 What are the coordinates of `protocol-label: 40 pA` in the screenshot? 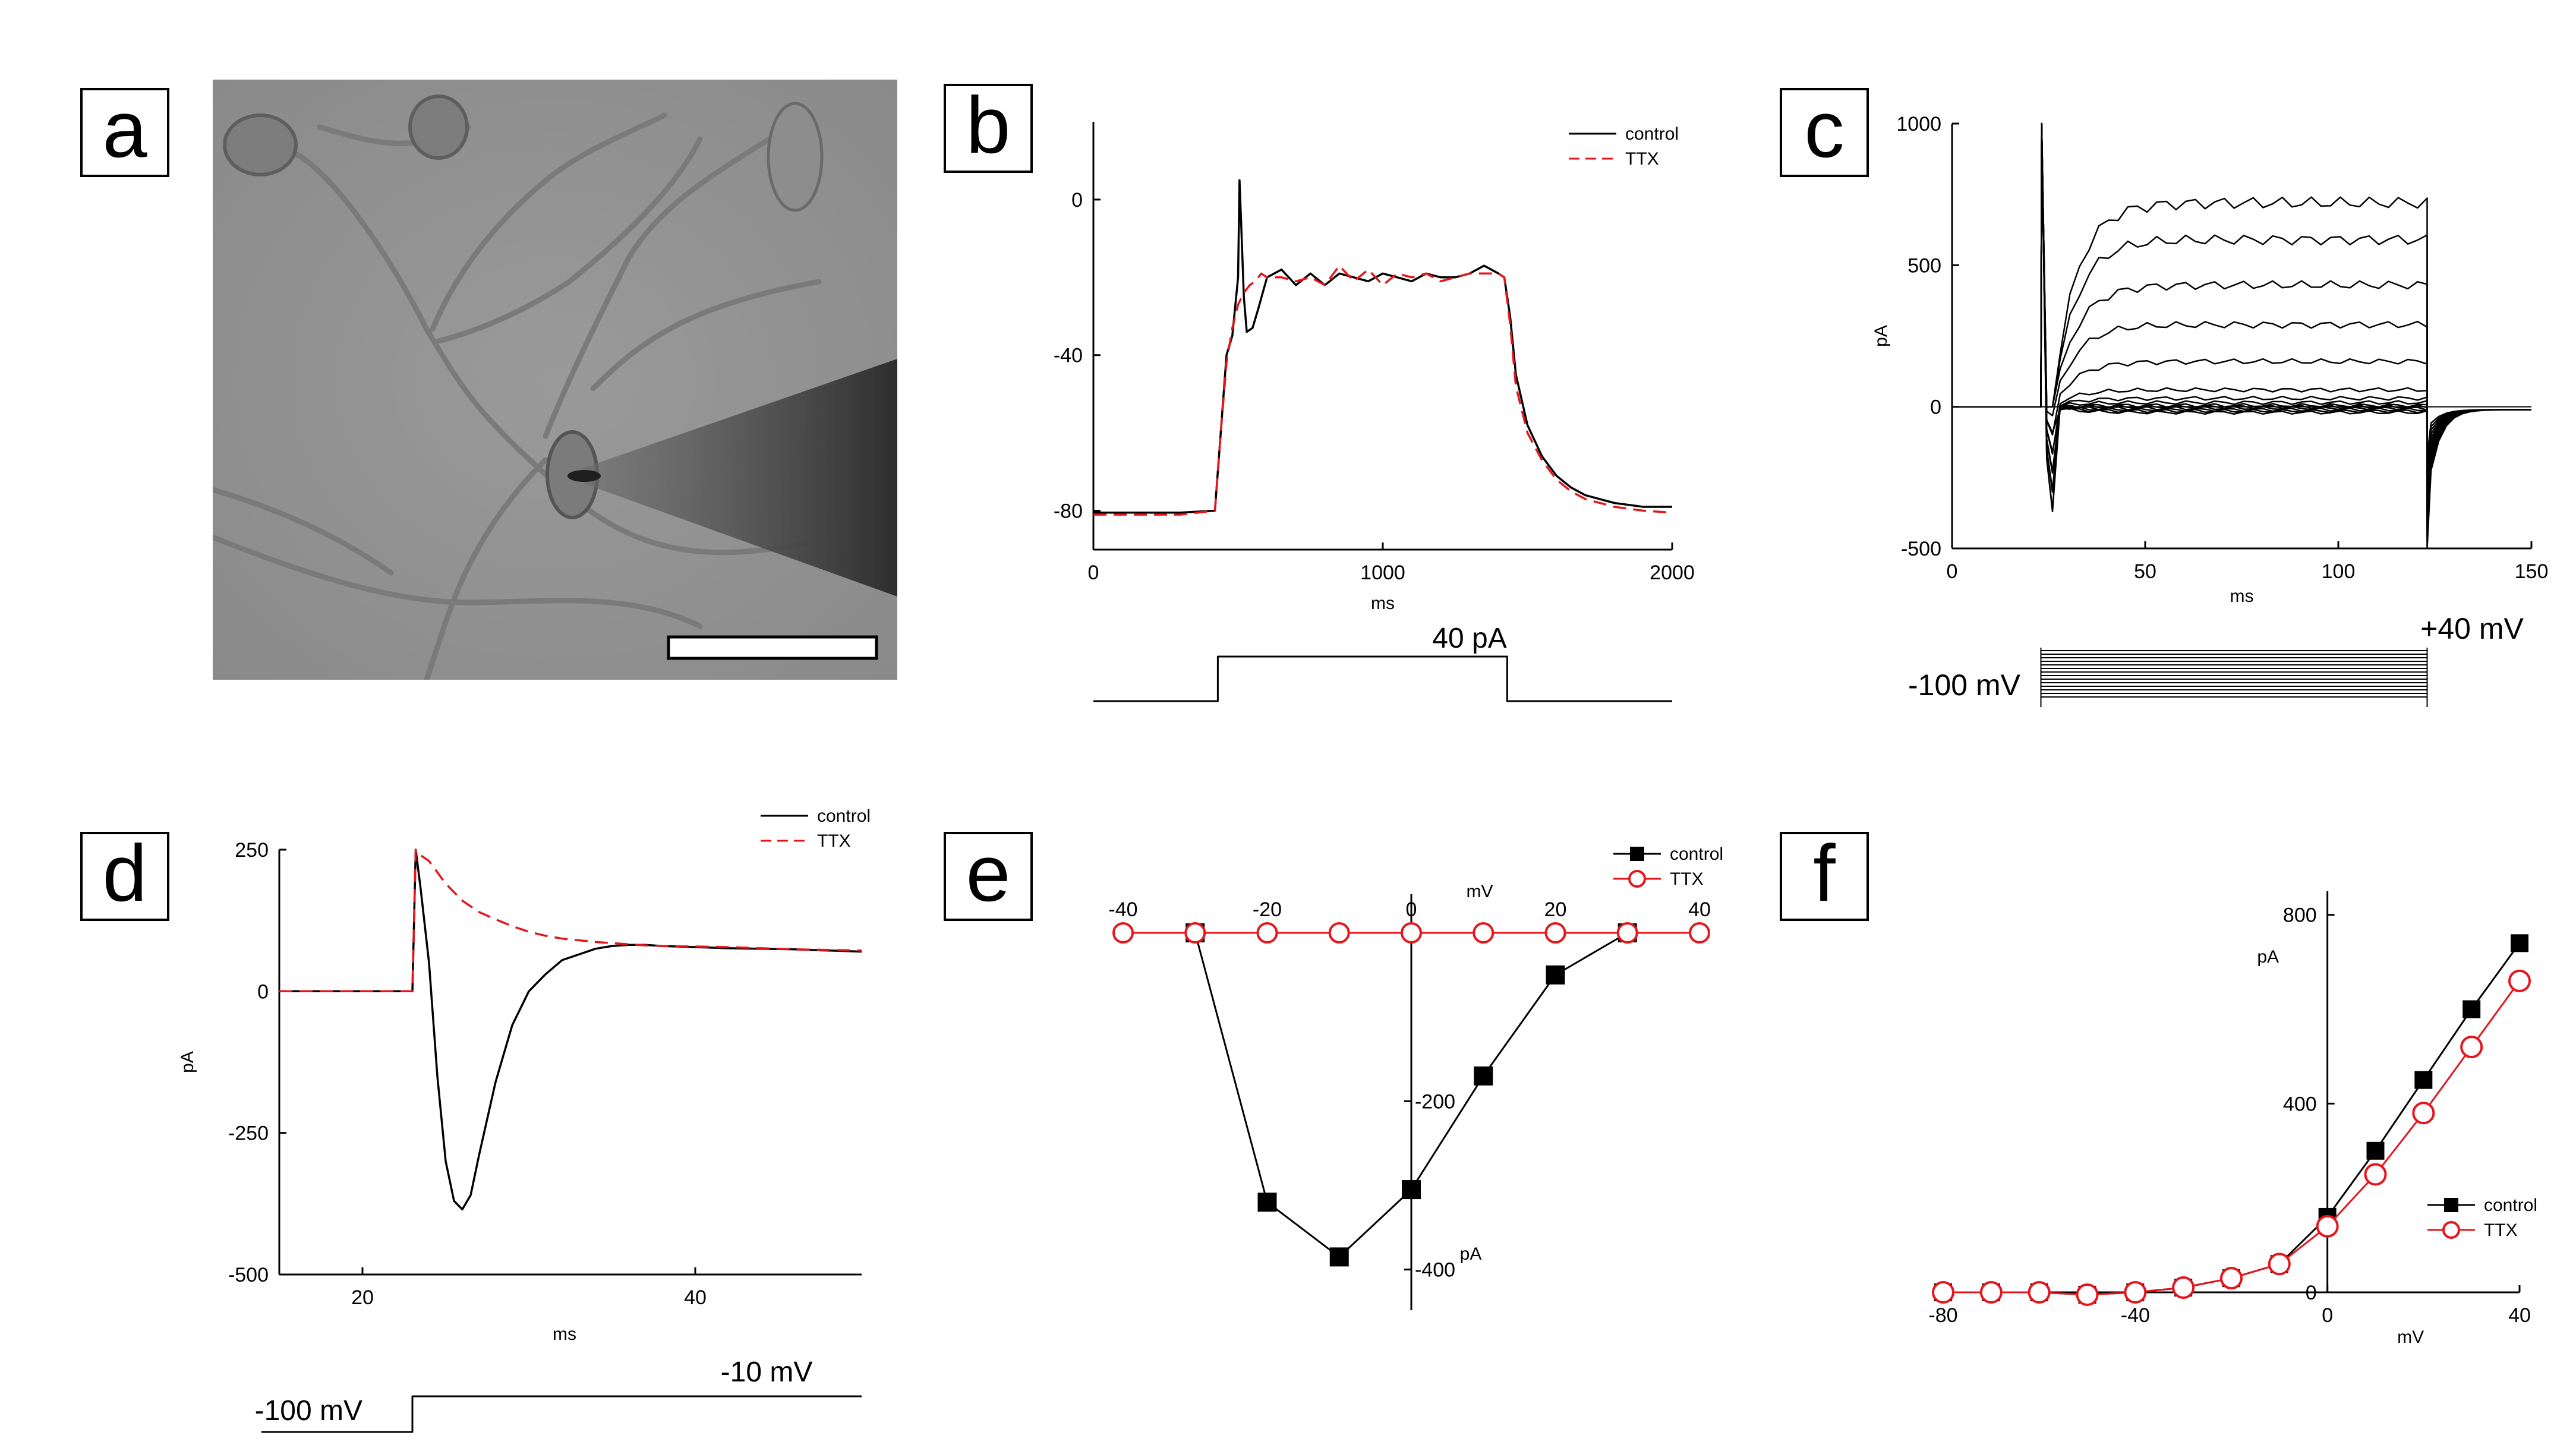 It's located at (1469, 638).